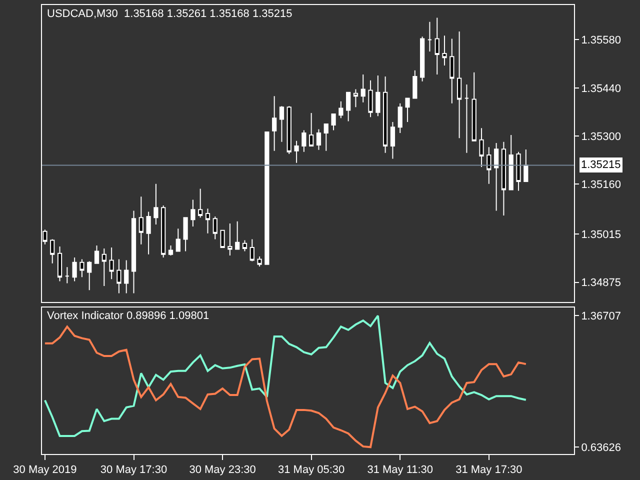  What do you see at coordinates (601, 234) in the screenshot?
I see `y-tick-label: 1.35015` at bounding box center [601, 234].